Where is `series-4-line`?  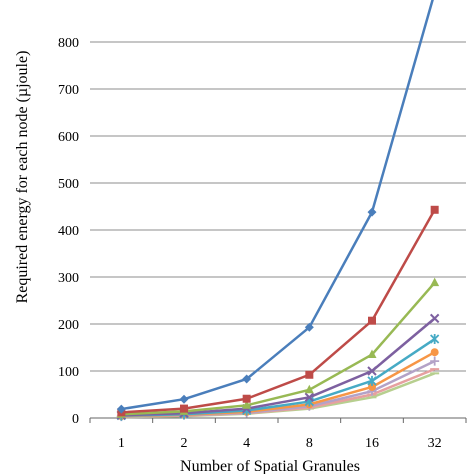 series-4-line is located at coordinates (278, 367).